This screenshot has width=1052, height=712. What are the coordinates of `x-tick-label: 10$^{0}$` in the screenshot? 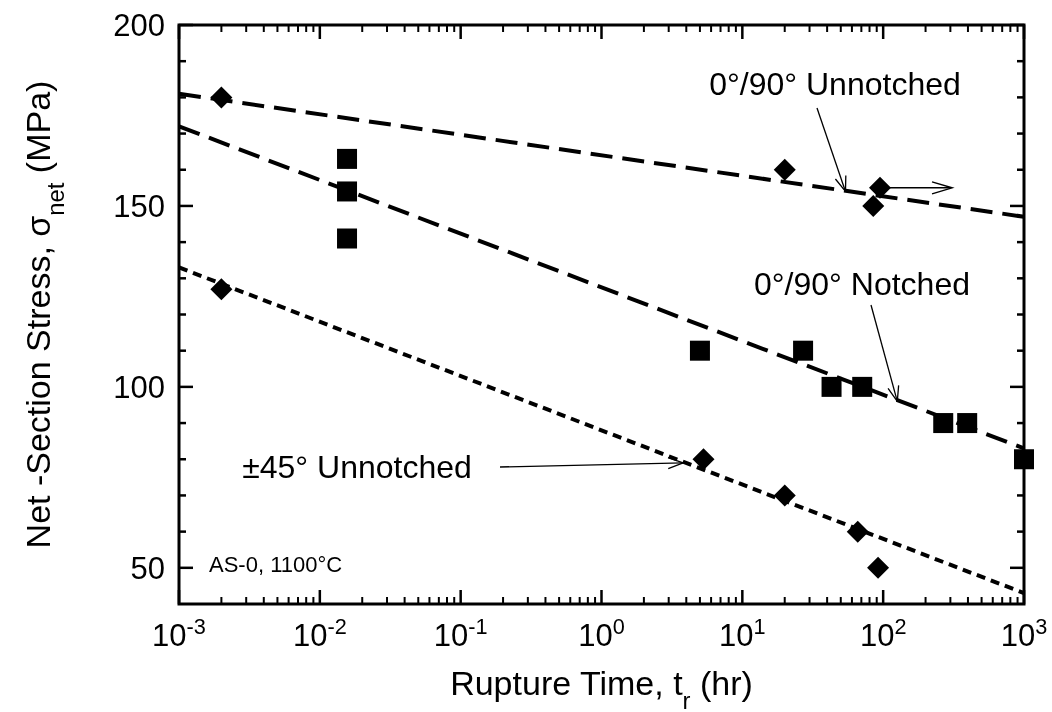 It's located at (601, 633).